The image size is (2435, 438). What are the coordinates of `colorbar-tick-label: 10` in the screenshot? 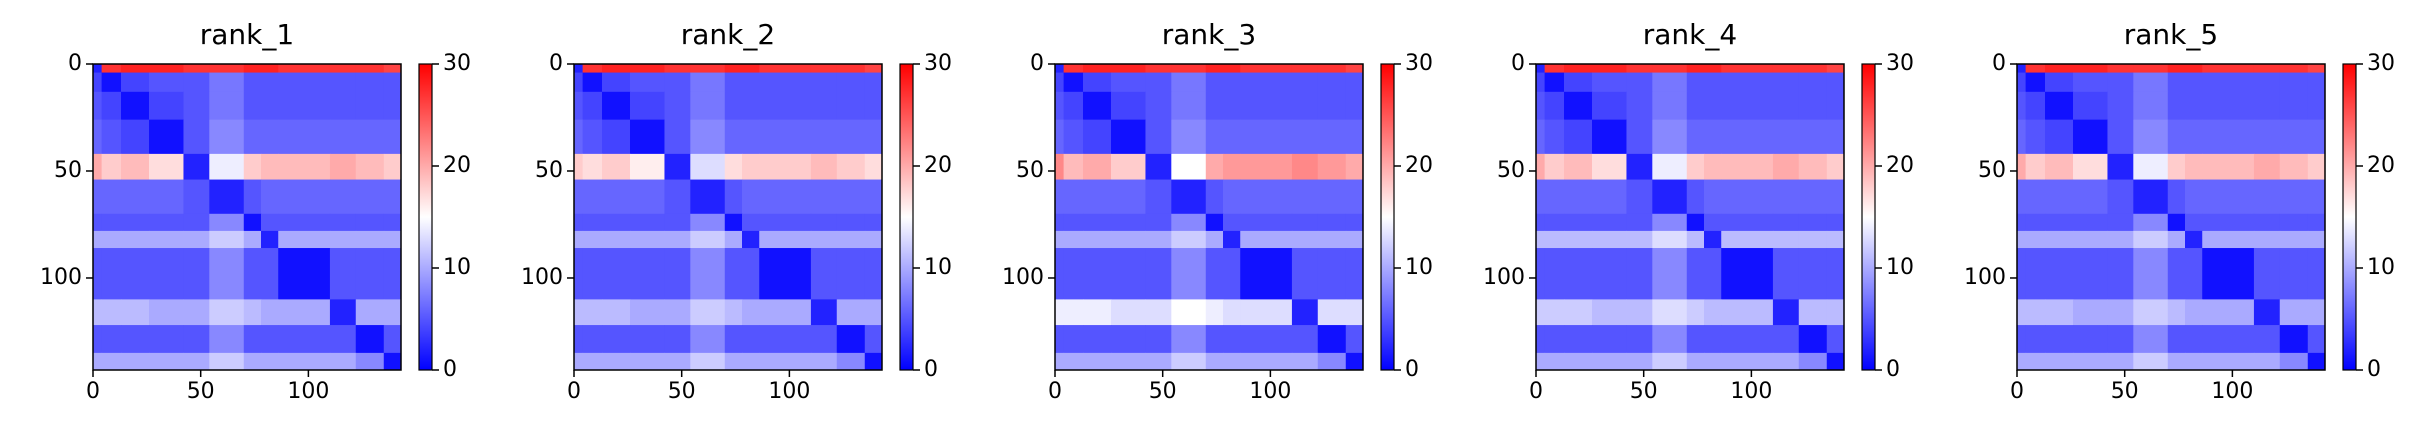 It's located at (2381, 267).